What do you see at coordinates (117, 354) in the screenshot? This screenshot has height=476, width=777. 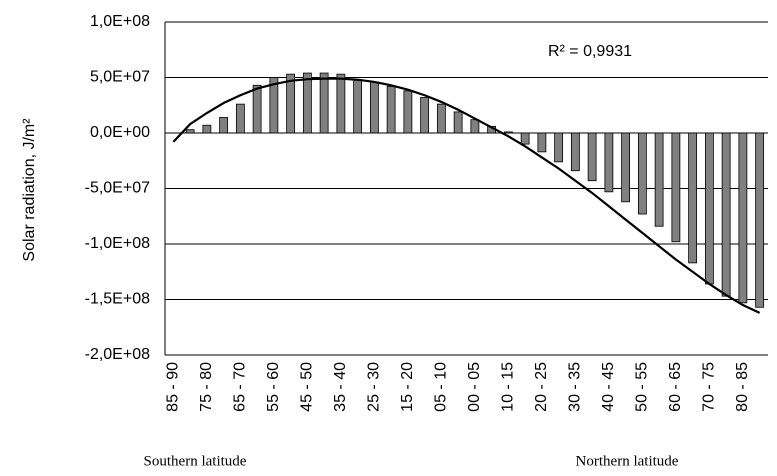 I see `y-tick-label: -2,0E+08` at bounding box center [117, 354].